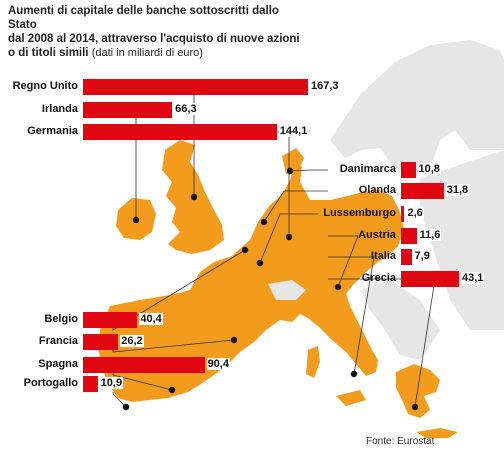 Image resolution: width=504 pixels, height=463 pixels. What do you see at coordinates (186, 109) in the screenshot?
I see `value-label-irlanda: 66,3` at bounding box center [186, 109].